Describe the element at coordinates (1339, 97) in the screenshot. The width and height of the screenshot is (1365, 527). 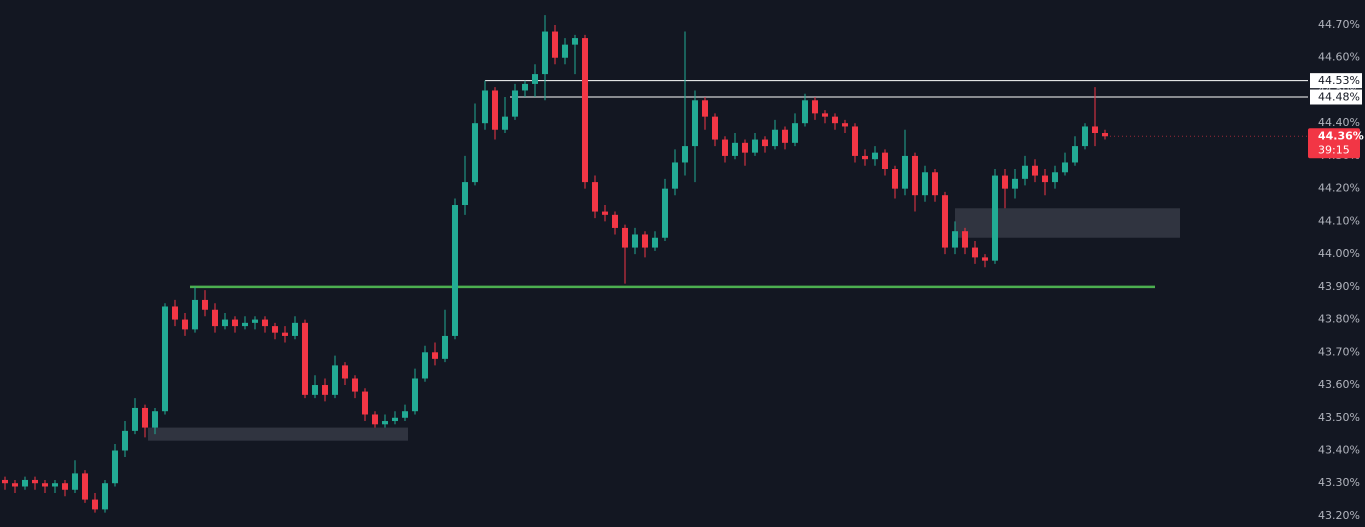
I see `price-label: 44.48%` at that location.